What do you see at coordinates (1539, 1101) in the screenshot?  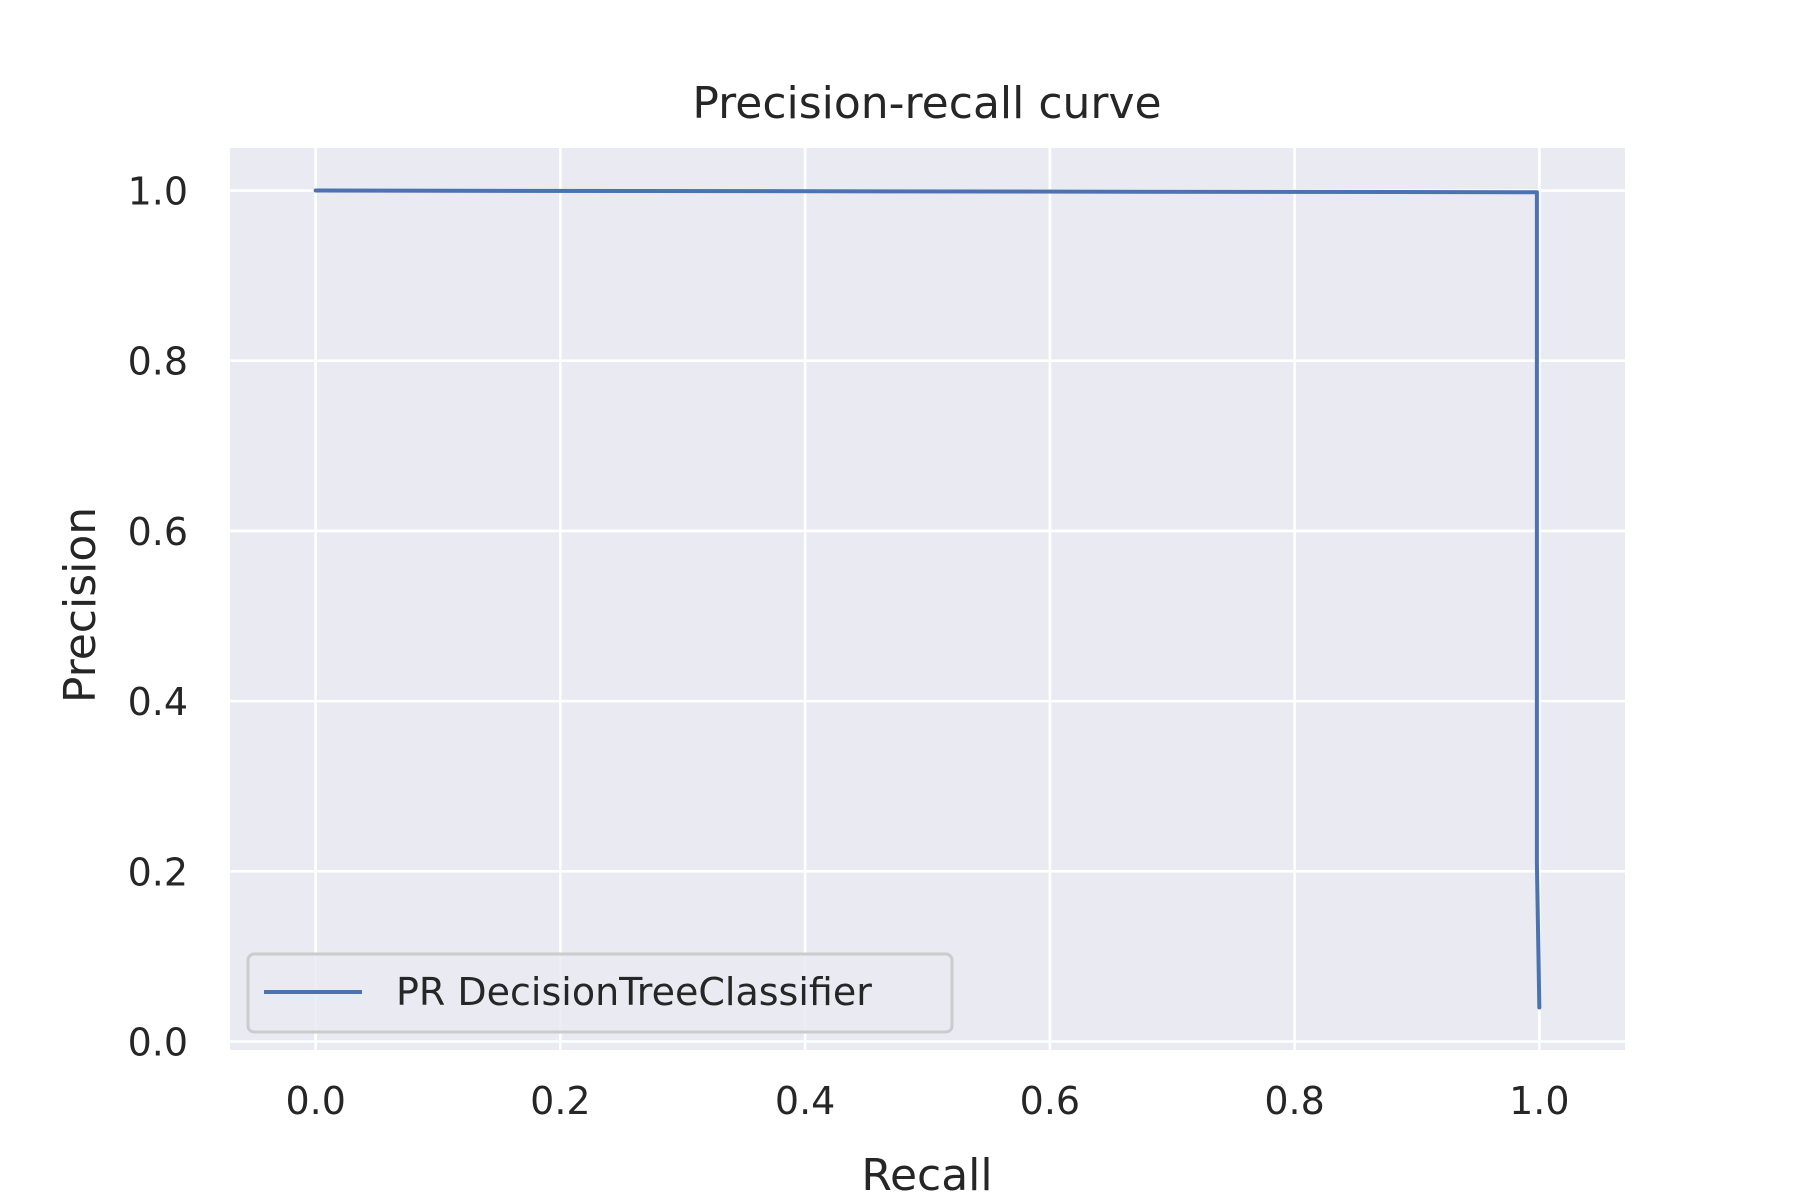 I see `x-tick-label: 1.0` at bounding box center [1539, 1101].